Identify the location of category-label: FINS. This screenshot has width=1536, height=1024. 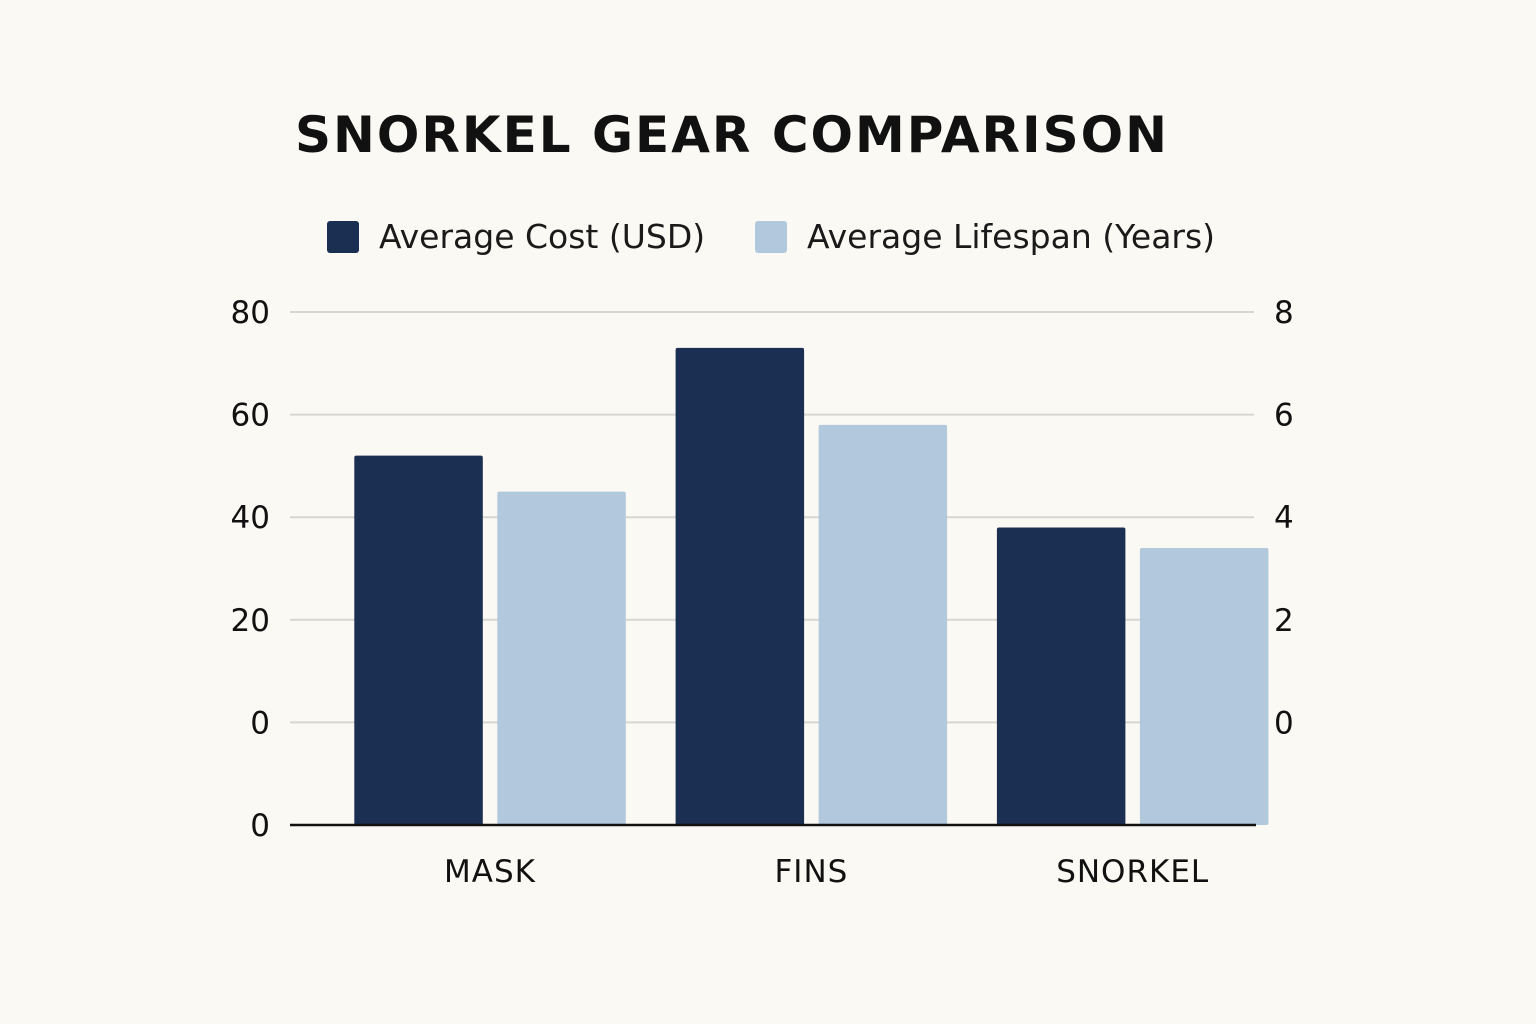
(811, 872).